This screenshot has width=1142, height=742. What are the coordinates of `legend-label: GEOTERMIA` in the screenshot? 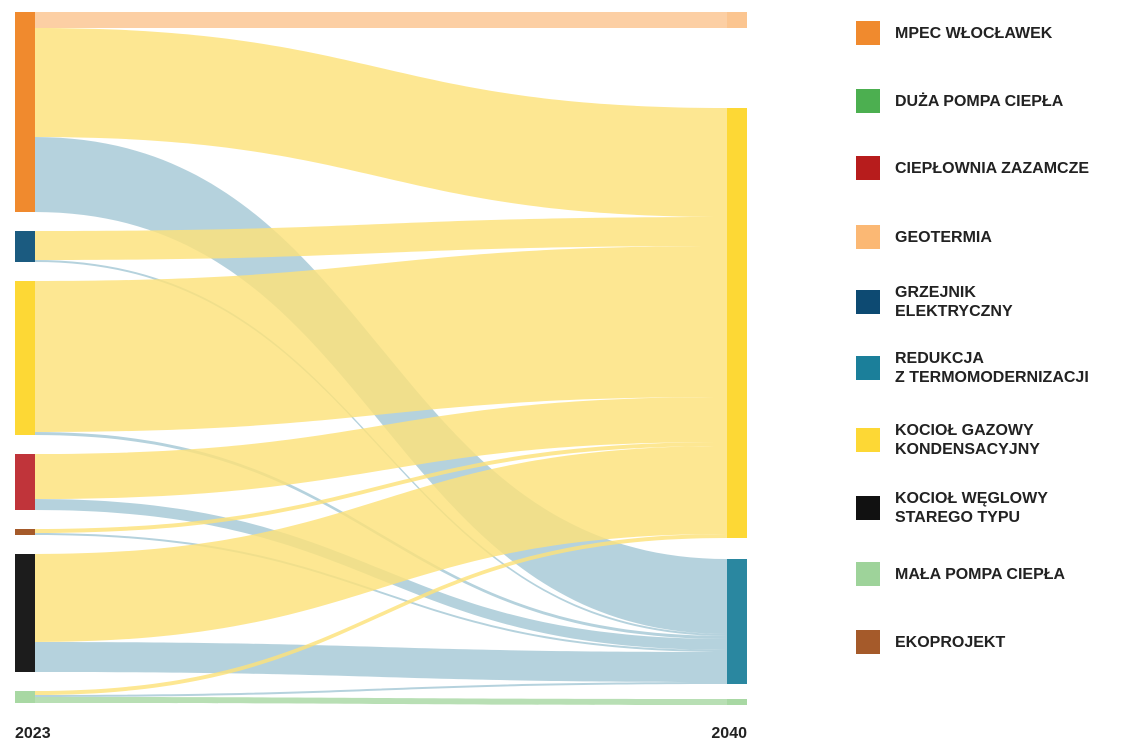 It's located at (943, 237).